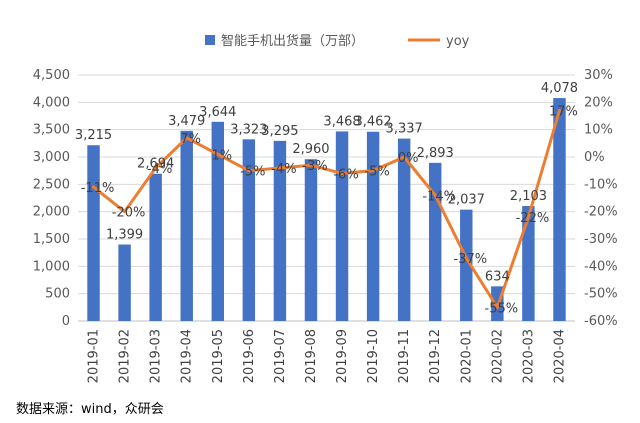  Describe the element at coordinates (280, 356) in the screenshot. I see `x-tick-label: 2019-07` at that location.